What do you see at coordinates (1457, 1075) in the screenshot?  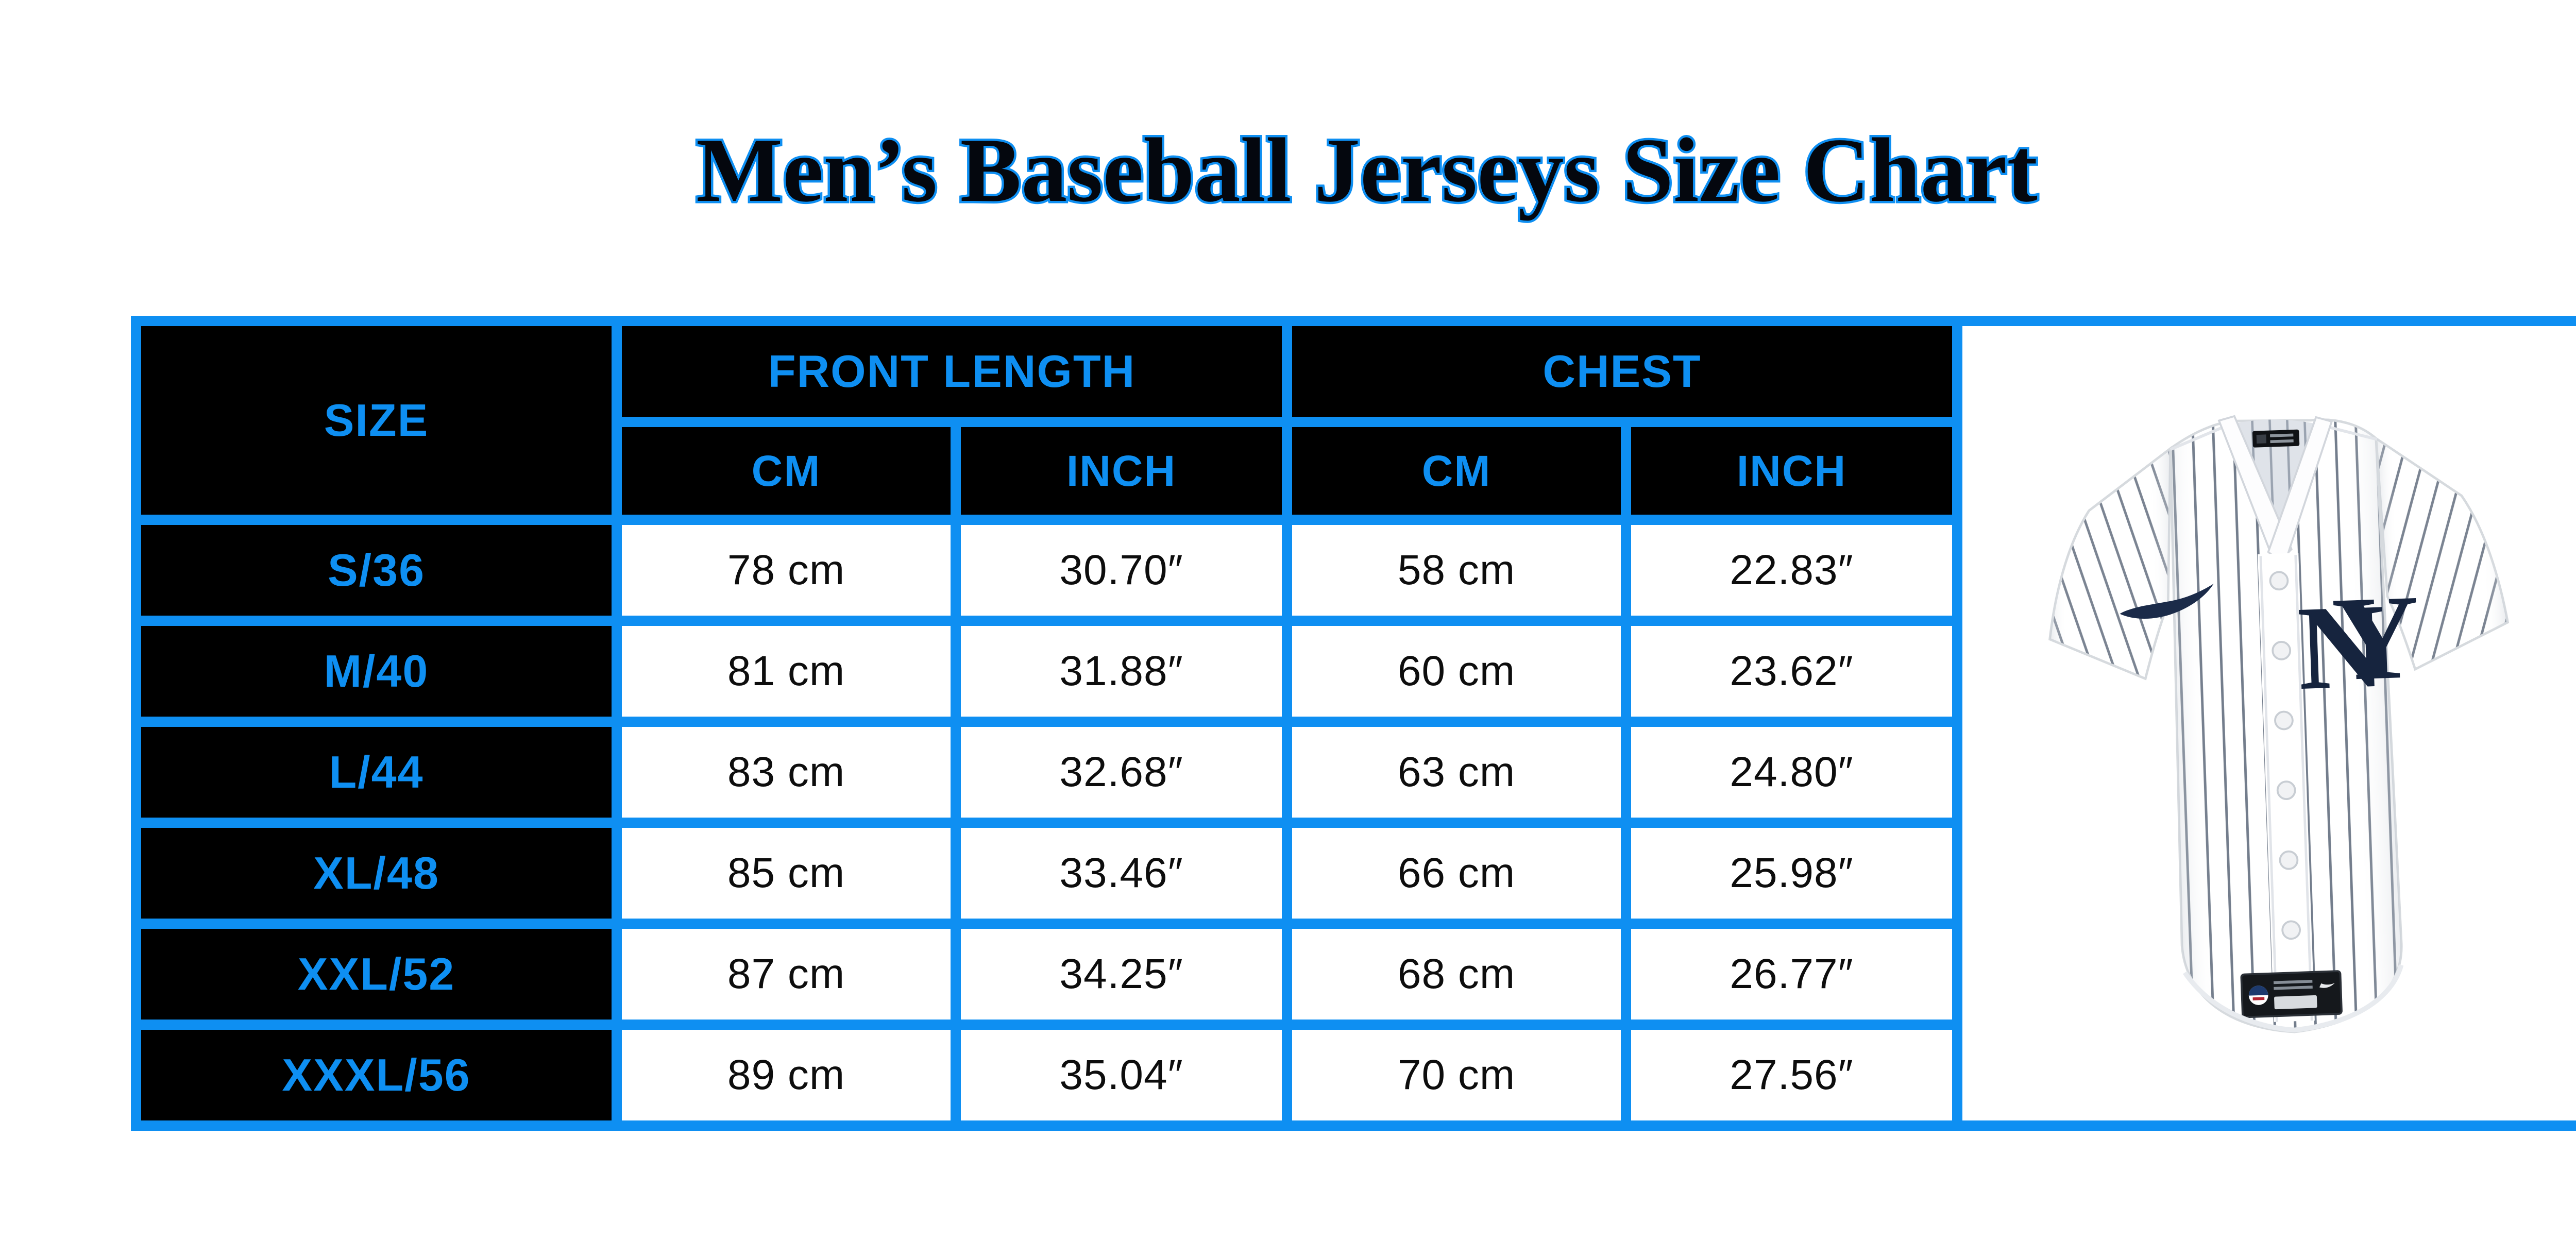 I see `chest-cm-value: 70 cm` at bounding box center [1457, 1075].